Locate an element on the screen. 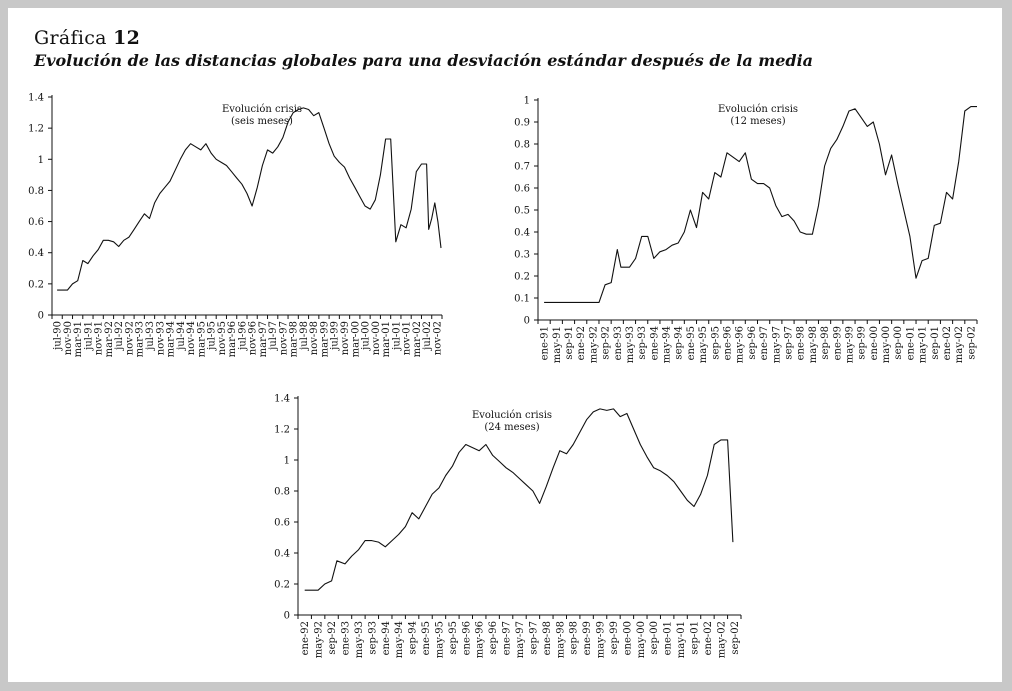 The height and width of the screenshot is (691, 1012). x-tick-label: nov-99 is located at coordinates (345, 338).